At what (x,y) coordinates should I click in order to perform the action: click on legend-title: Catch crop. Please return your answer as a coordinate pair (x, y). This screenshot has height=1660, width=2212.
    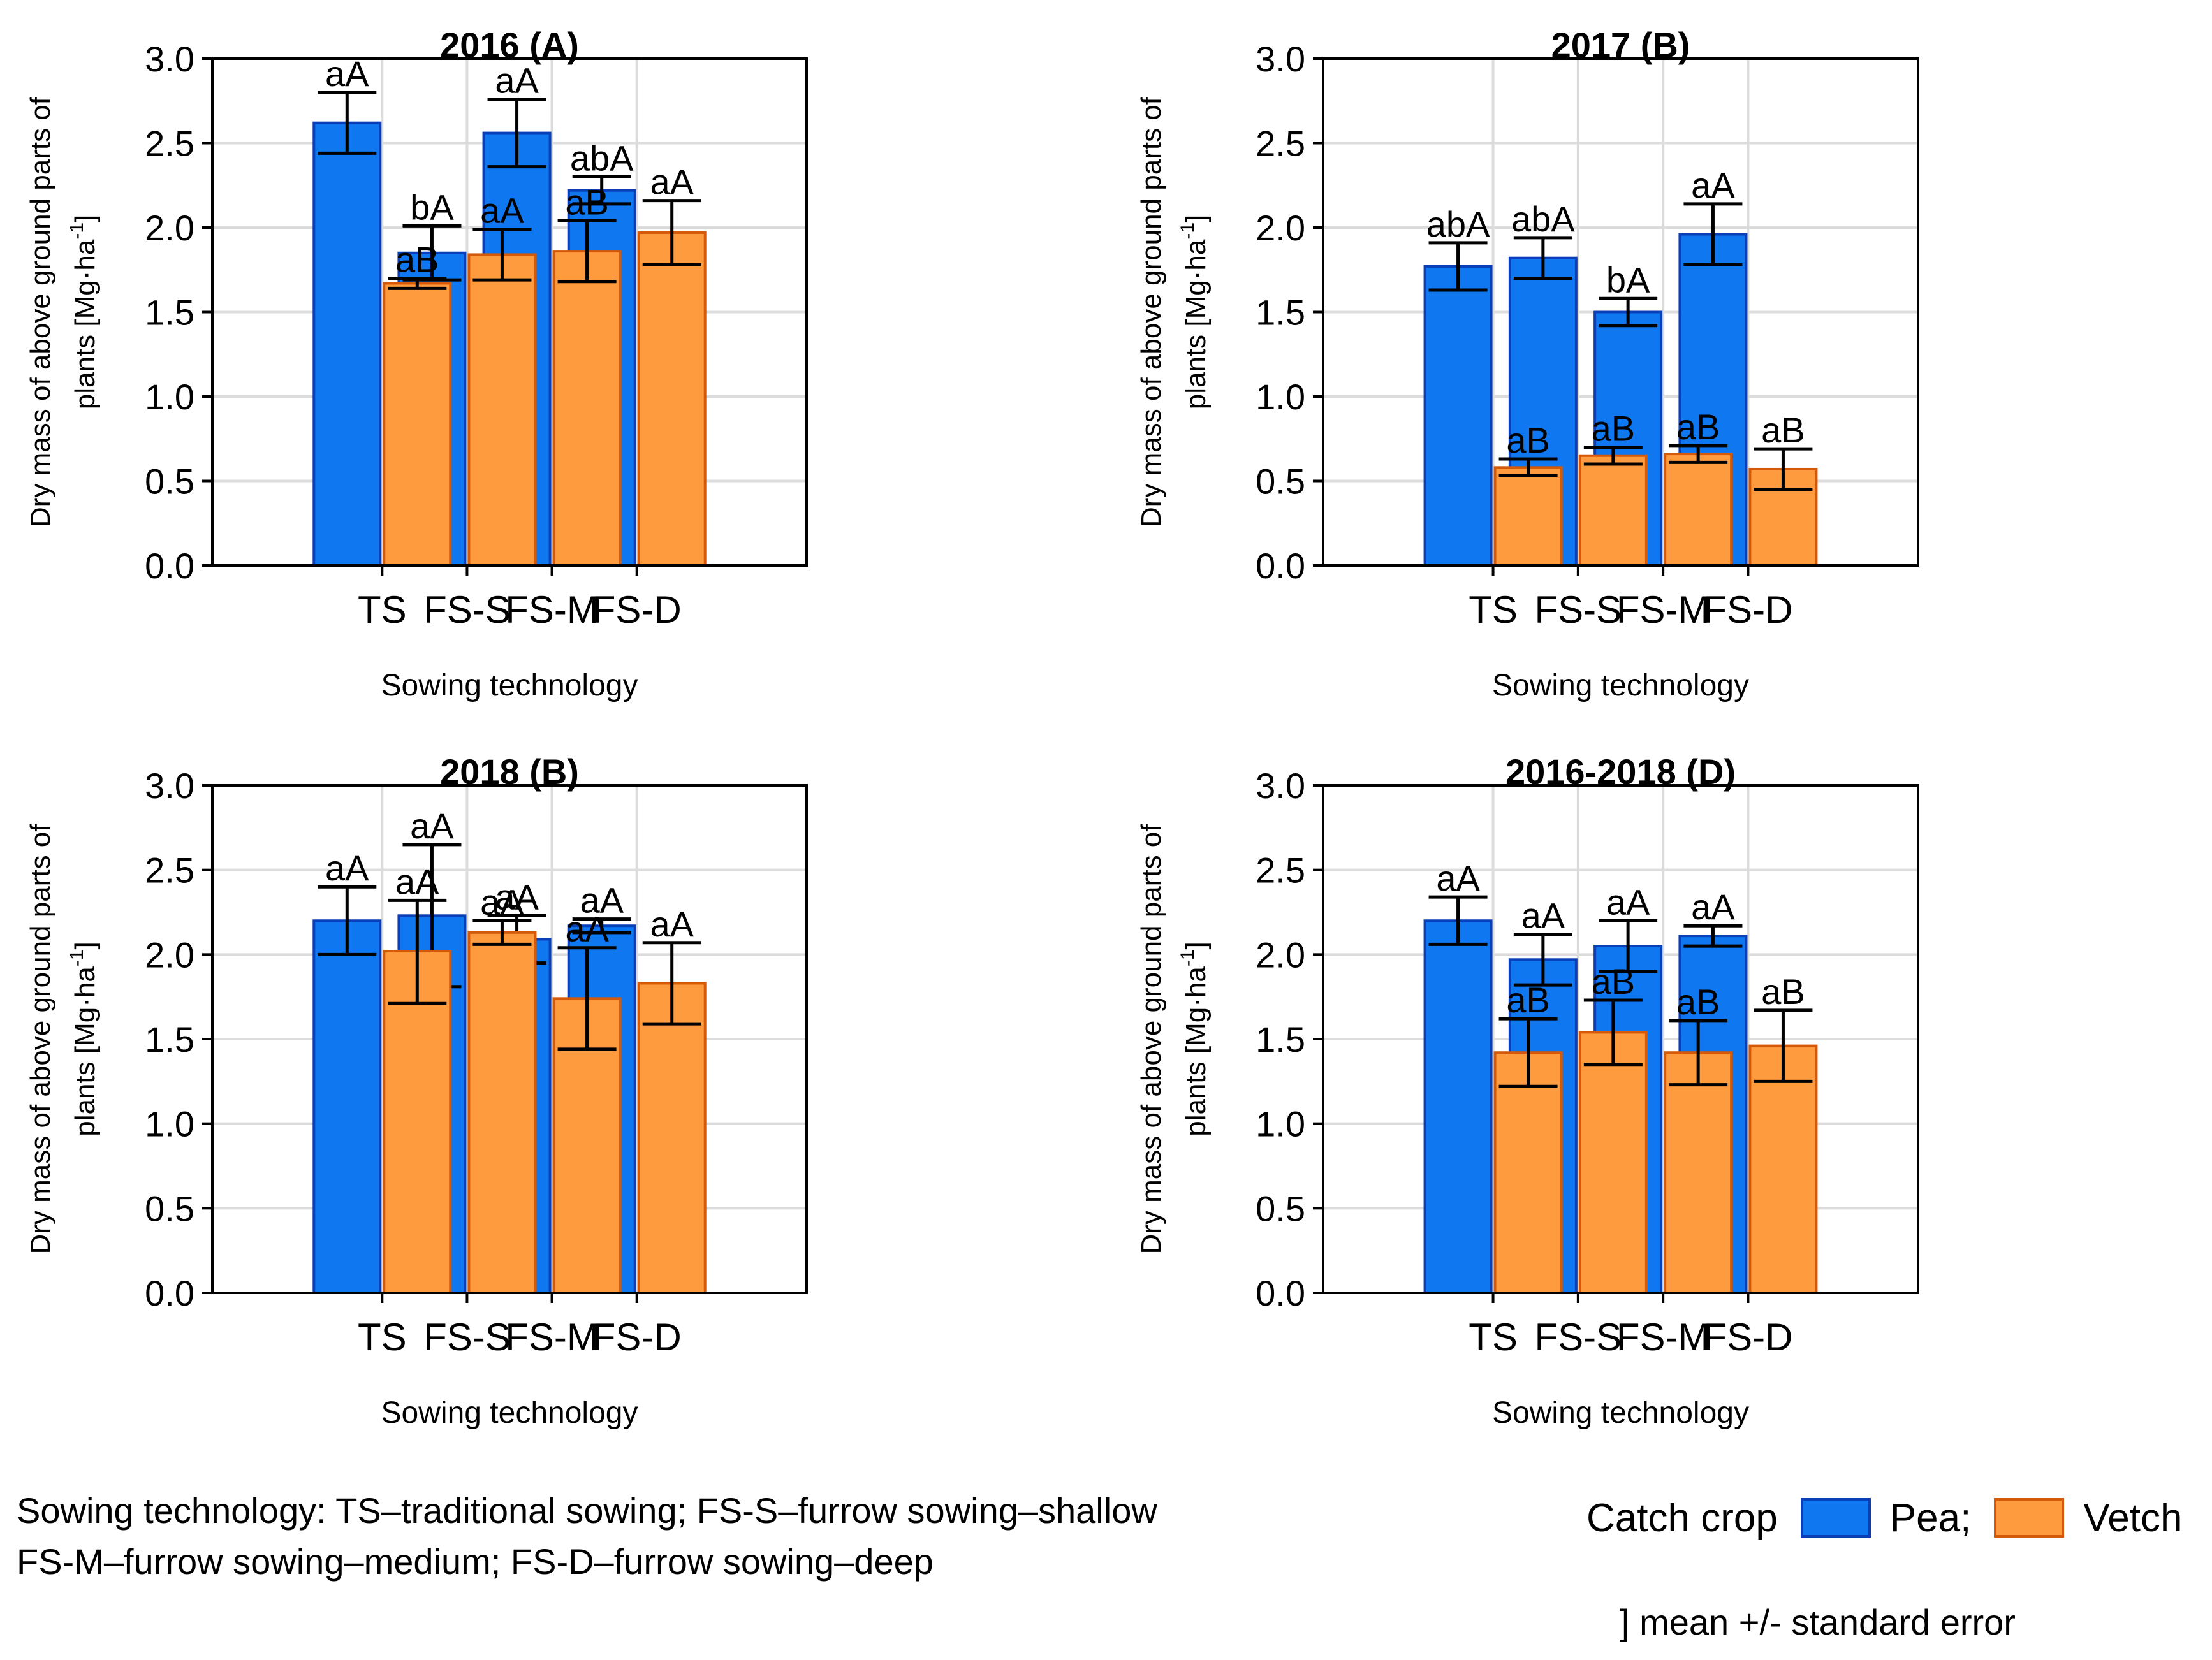
    Looking at the image, I should click on (1682, 1518).